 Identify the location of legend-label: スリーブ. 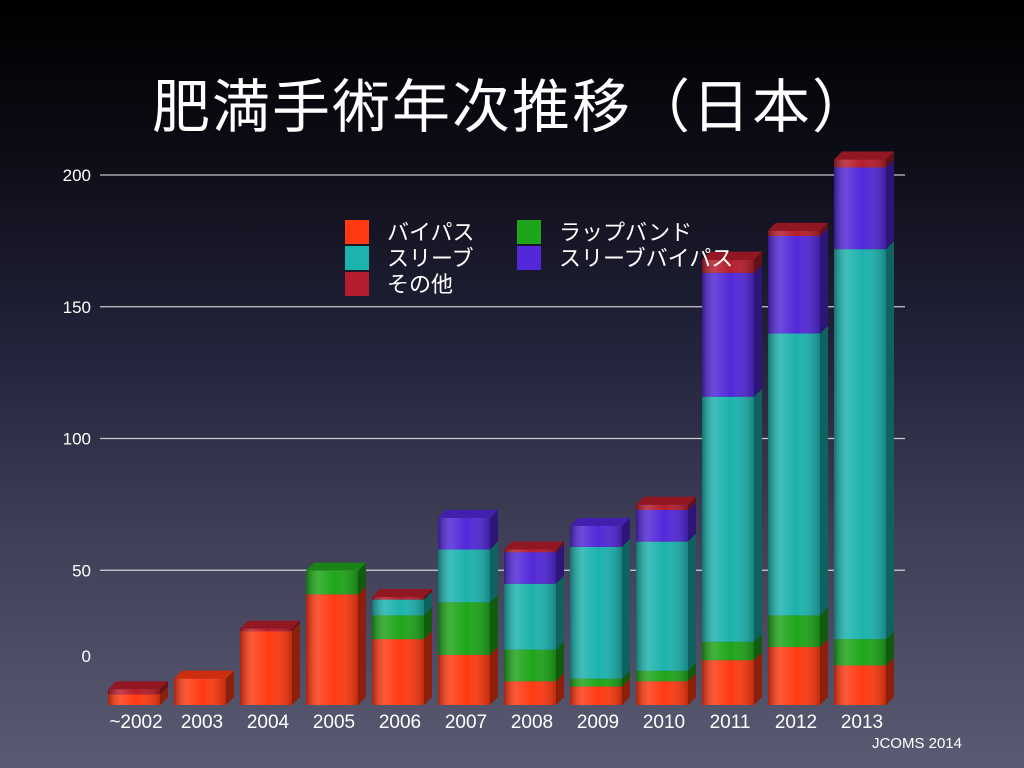
(430, 259).